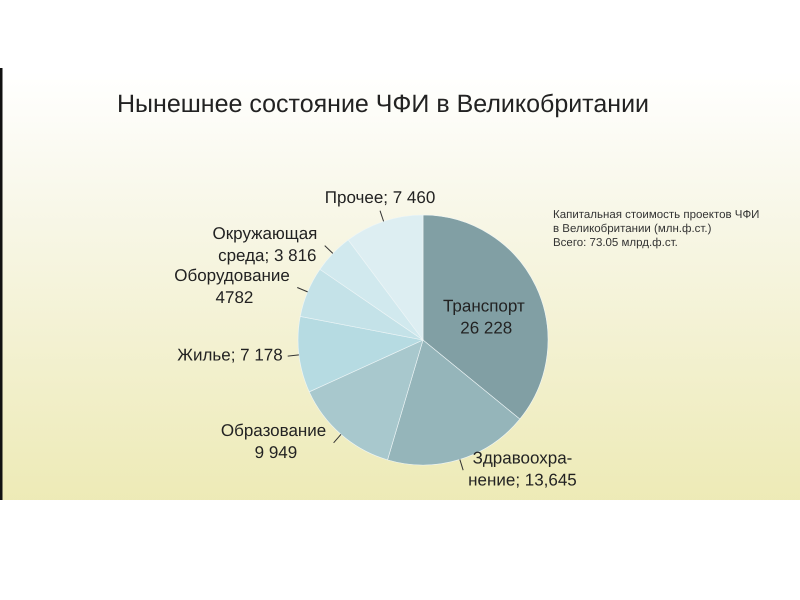  What do you see at coordinates (632, 229) in the screenshot?
I see `text: в Великобритании (млн.ф.ст.)` at bounding box center [632, 229].